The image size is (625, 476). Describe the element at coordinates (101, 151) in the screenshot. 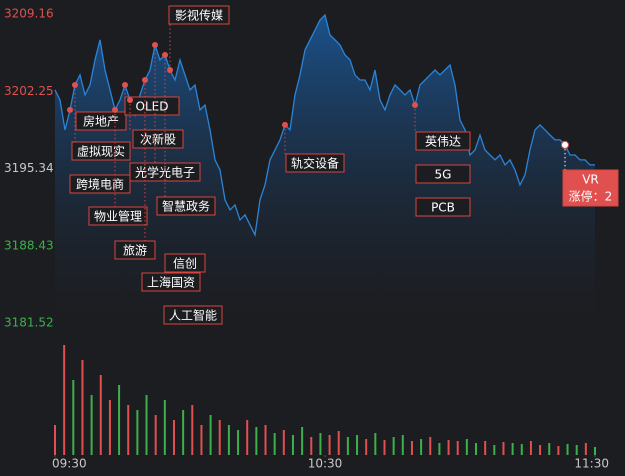

I see `annotation-label: 虚拟现实` at that location.